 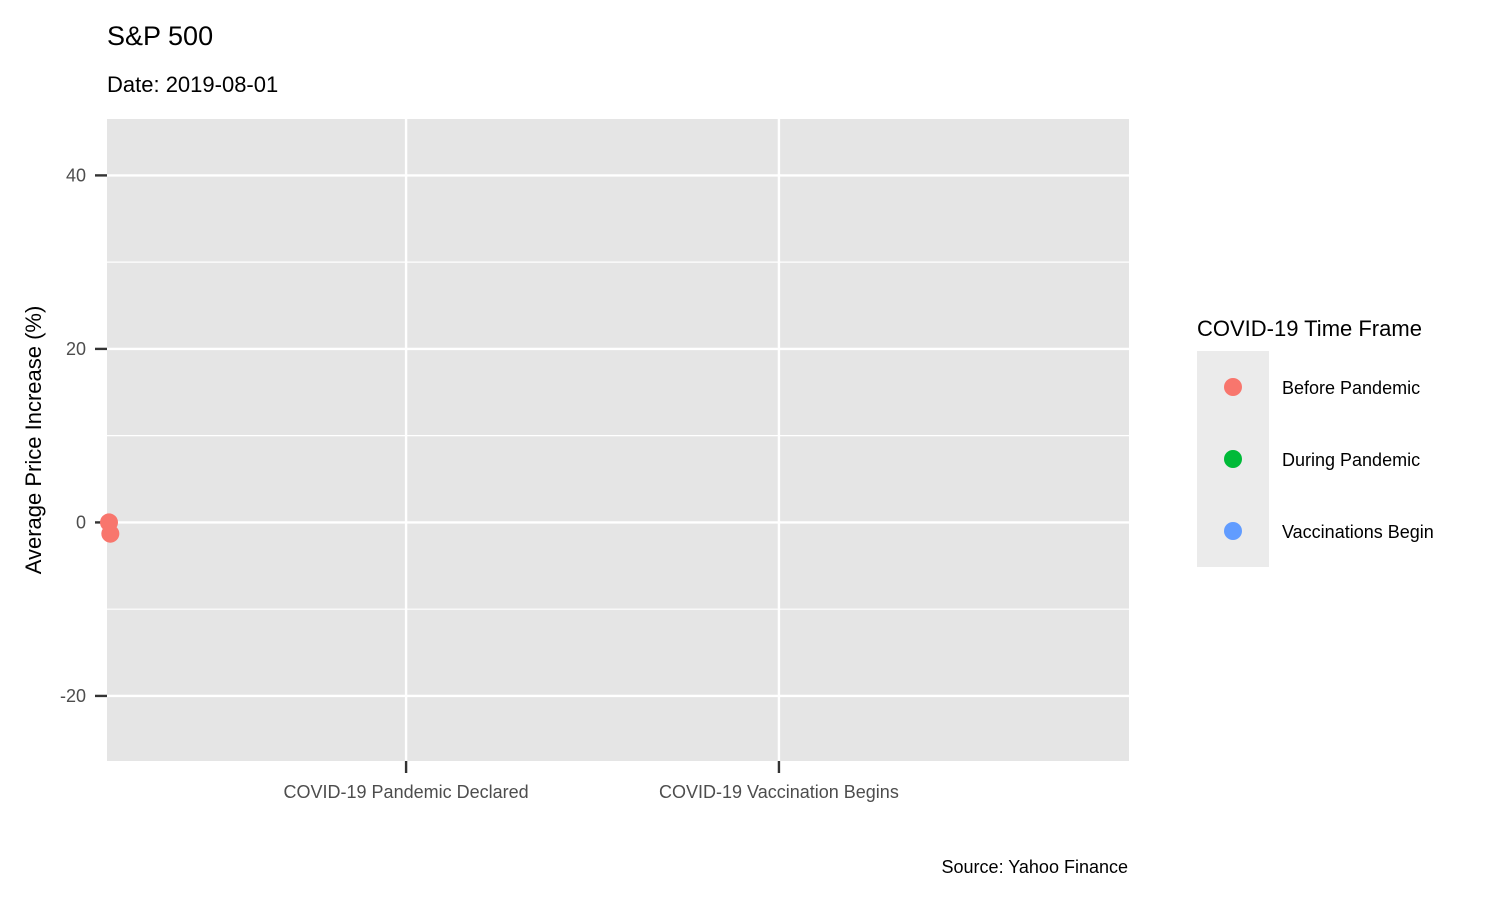 I want to click on y-tick-label: 0, so click(x=81, y=522).